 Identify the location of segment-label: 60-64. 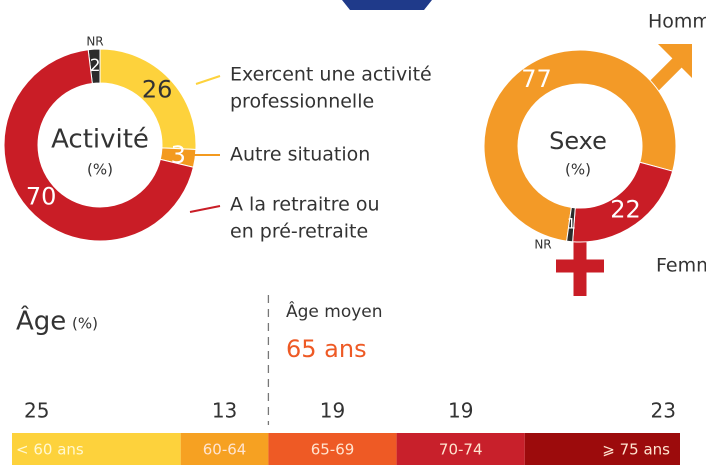
(225, 450).